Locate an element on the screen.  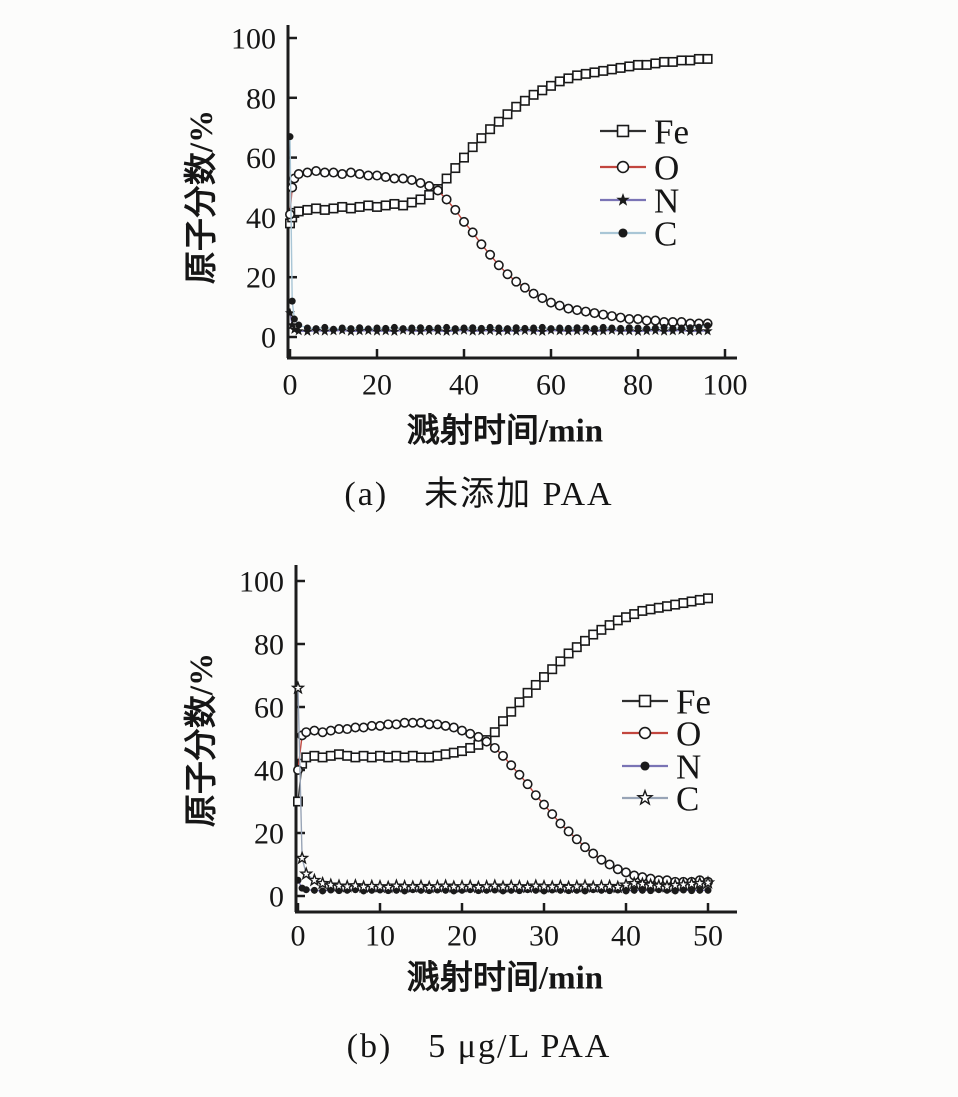
x-tick-label: 30 is located at coordinates (544, 936).